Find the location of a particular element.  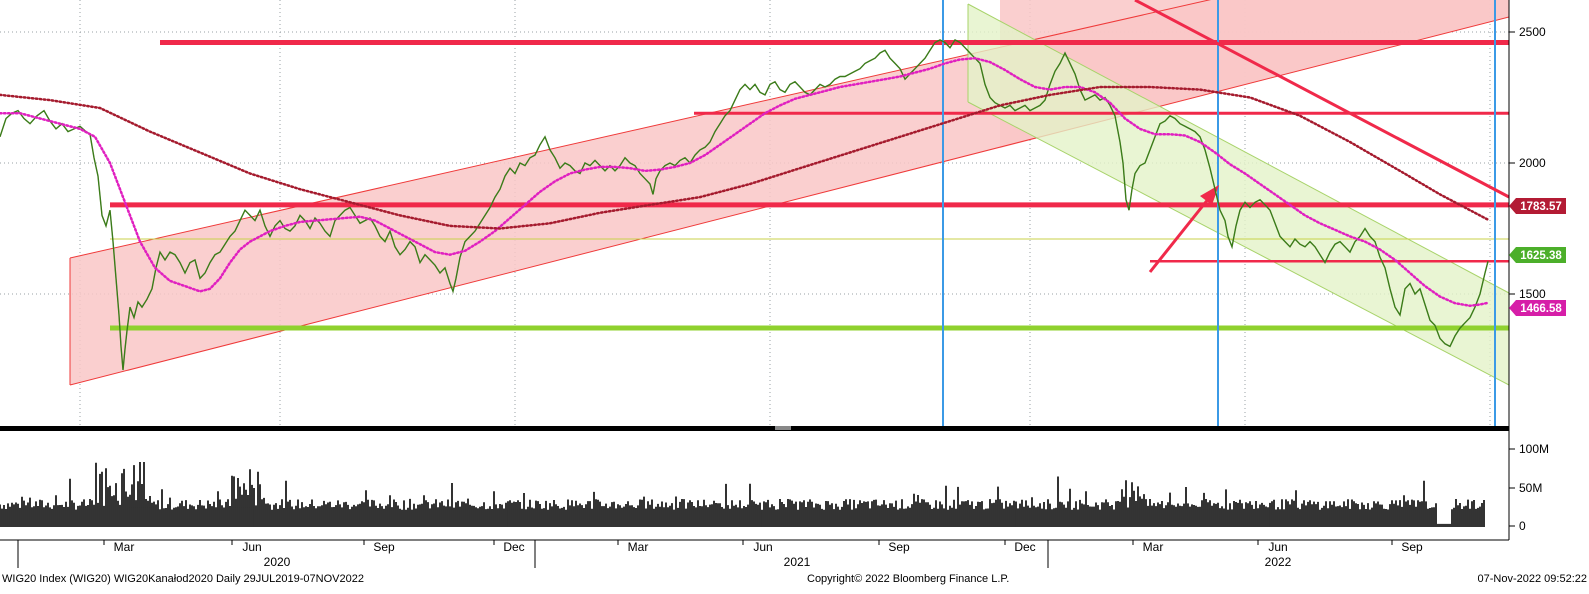

panel-separator is located at coordinates (754, 428).